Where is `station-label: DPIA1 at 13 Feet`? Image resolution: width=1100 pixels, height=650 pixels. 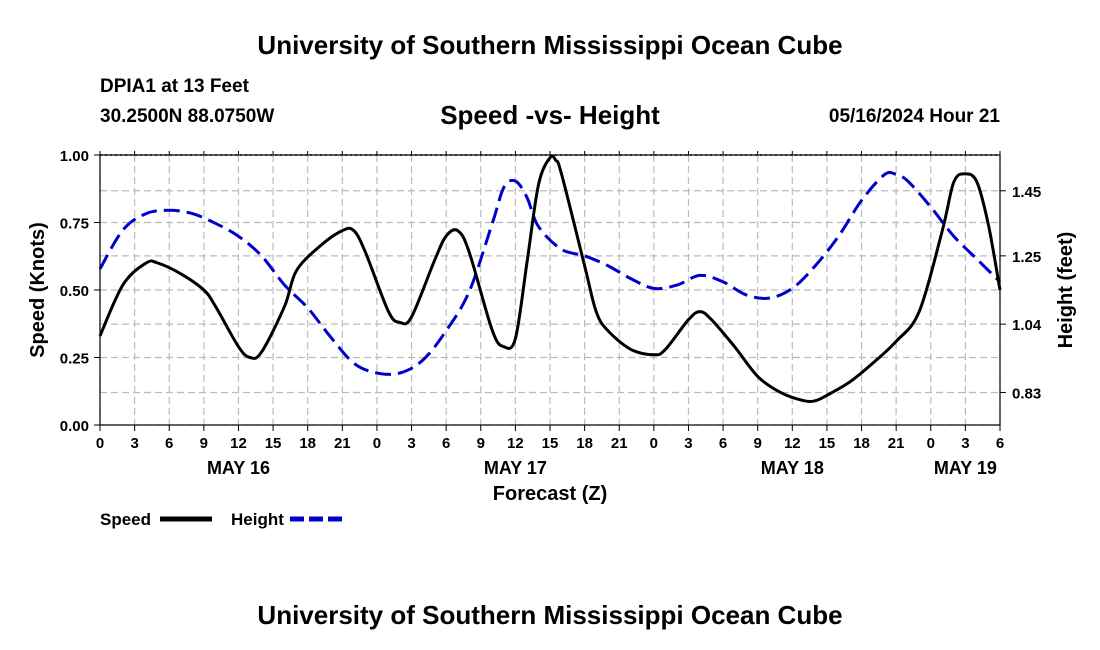
station-label: DPIA1 at 13 Feet is located at coordinates (174, 86).